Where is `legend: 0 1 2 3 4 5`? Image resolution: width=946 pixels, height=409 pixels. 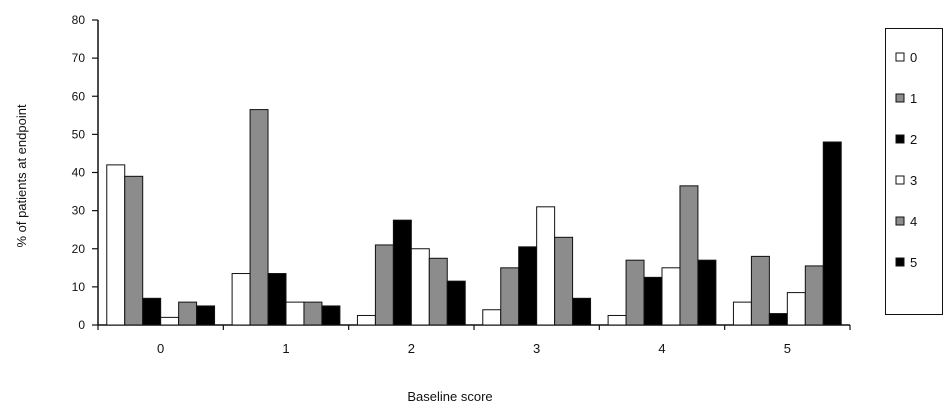
legend: 0 1 2 3 4 5 is located at coordinates (914, 171).